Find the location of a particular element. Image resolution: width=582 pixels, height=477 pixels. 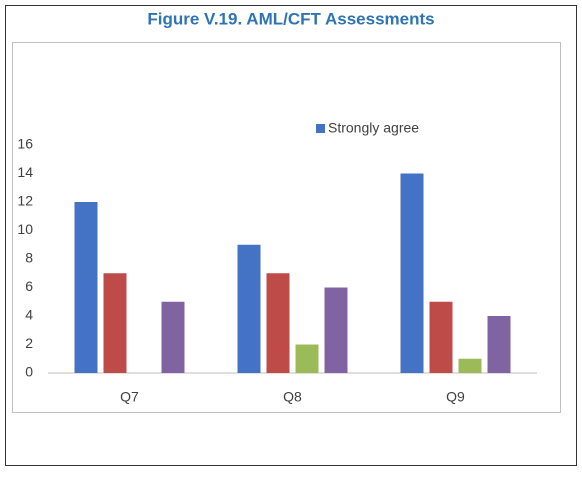

y-tick-label: 4 is located at coordinates (29, 315).